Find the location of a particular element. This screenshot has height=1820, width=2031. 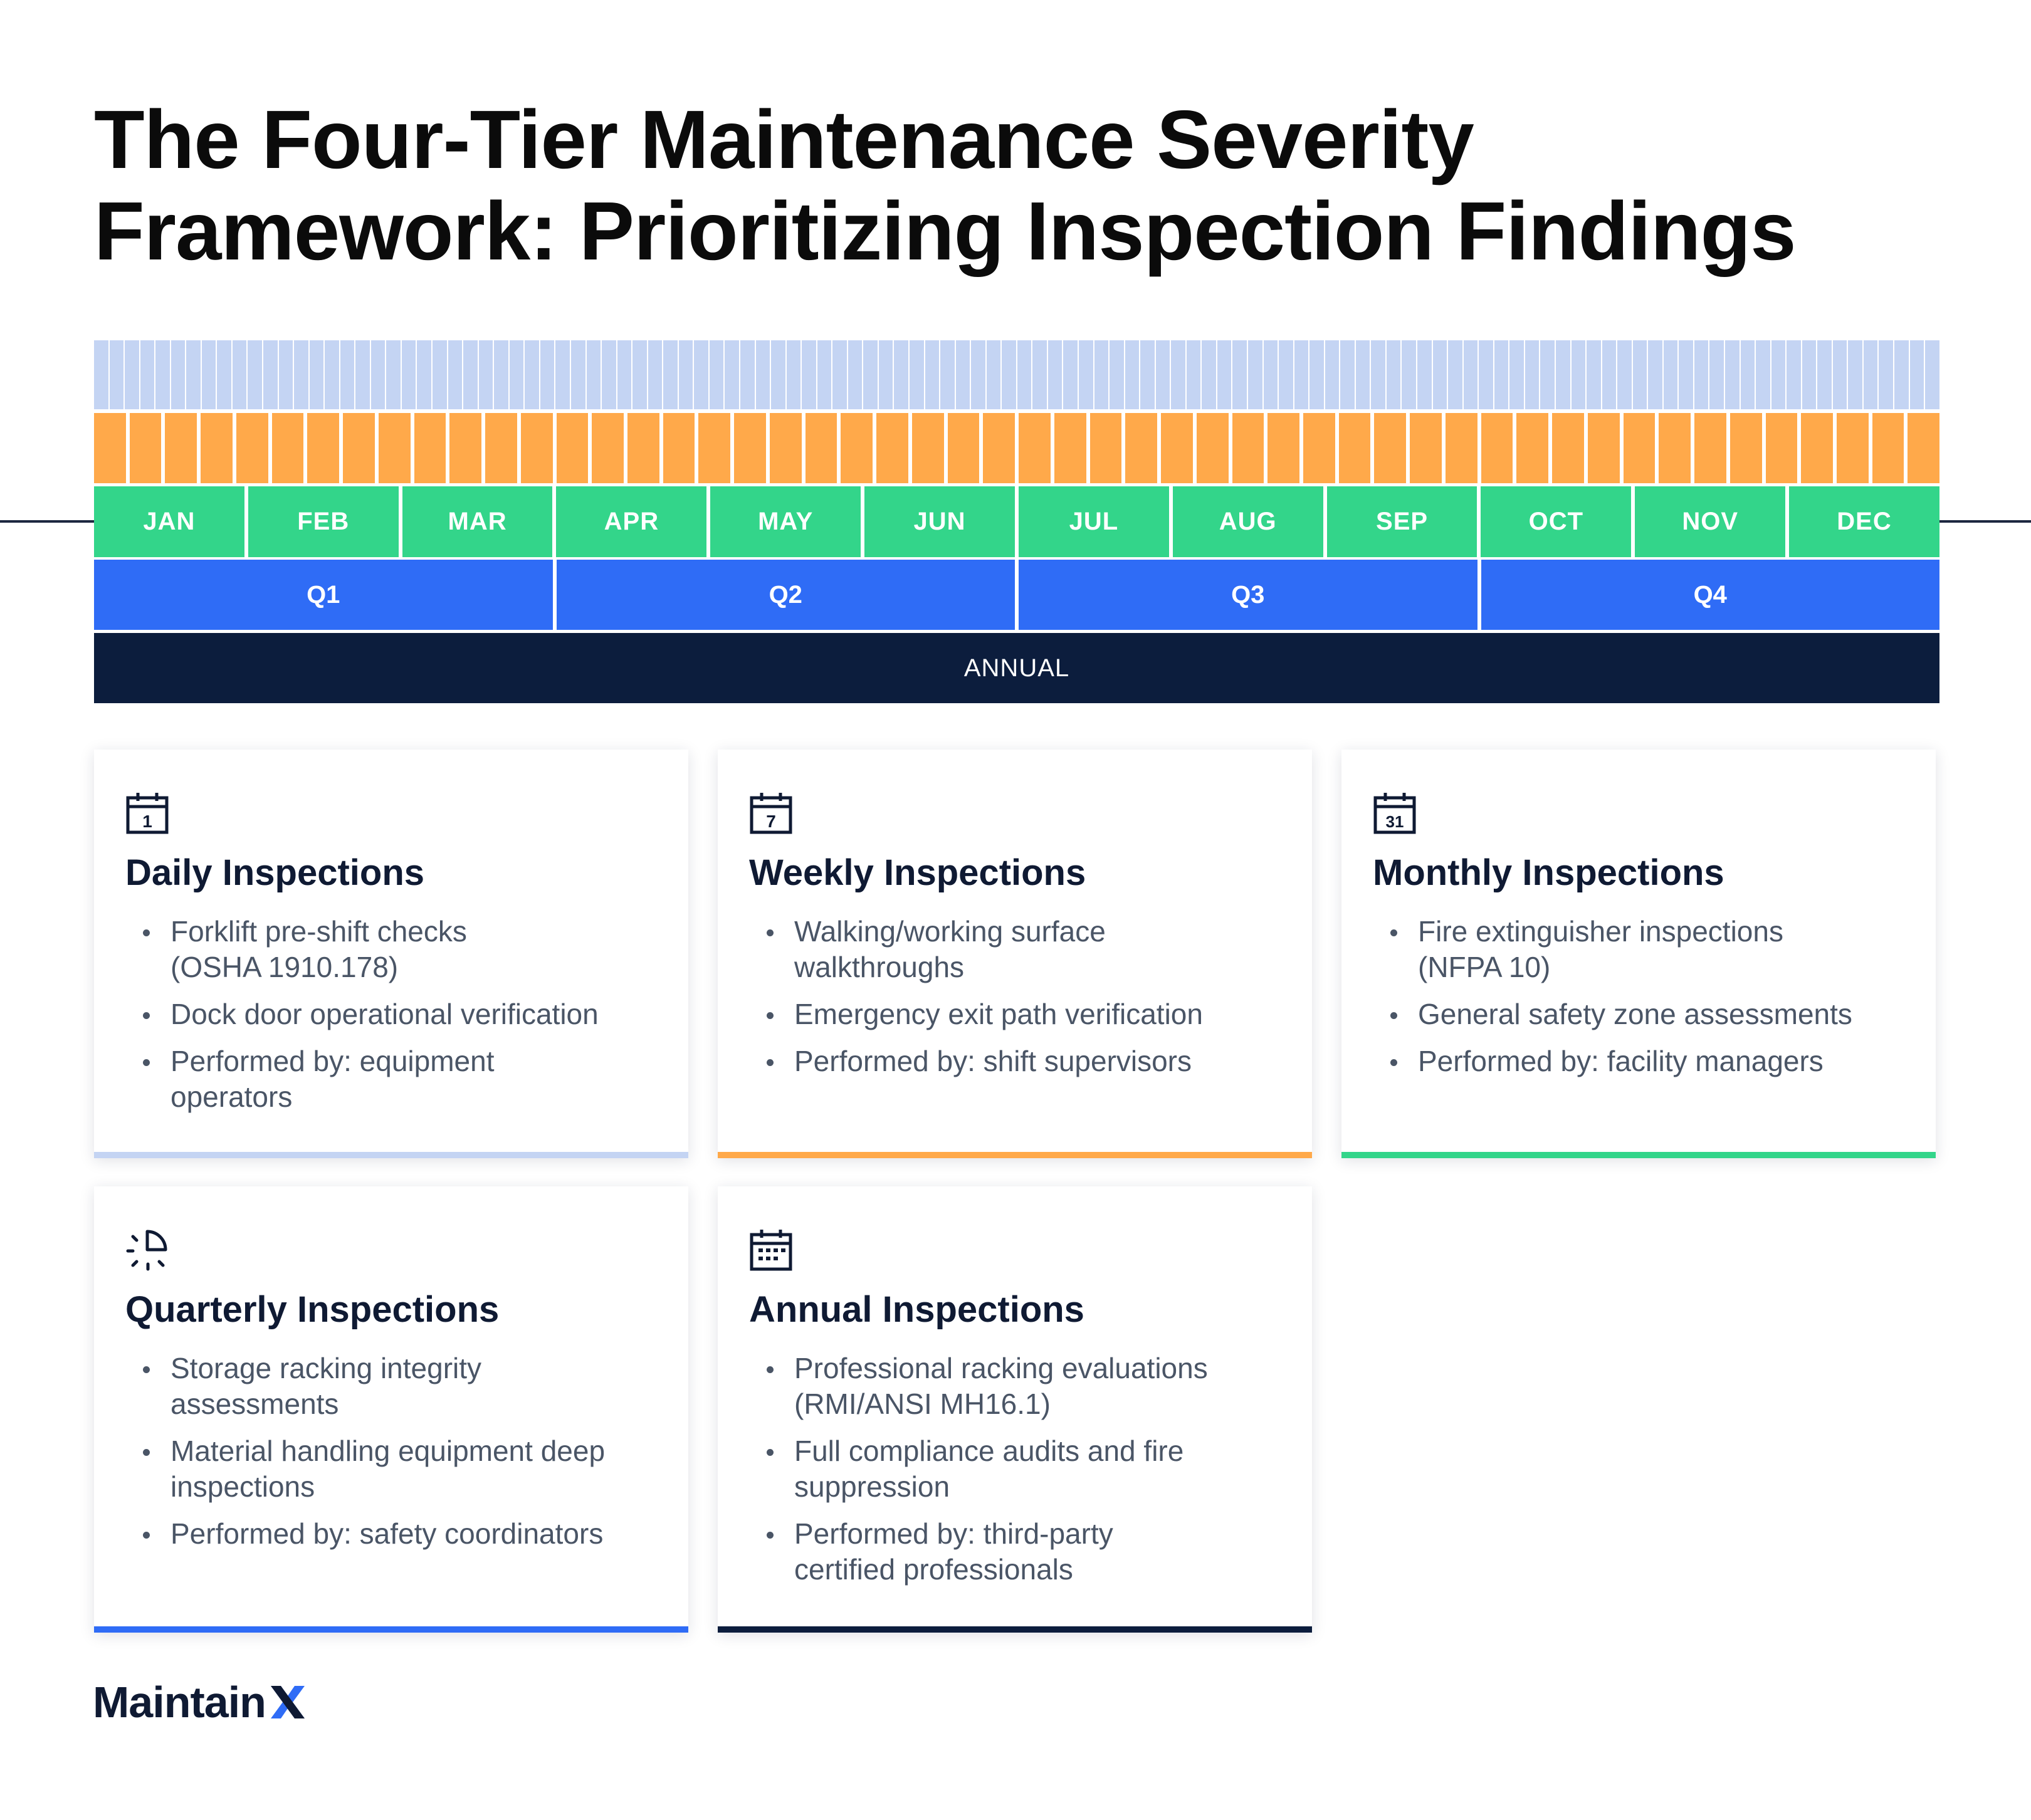

calendar-7-icon: 7 is located at coordinates (771, 813).